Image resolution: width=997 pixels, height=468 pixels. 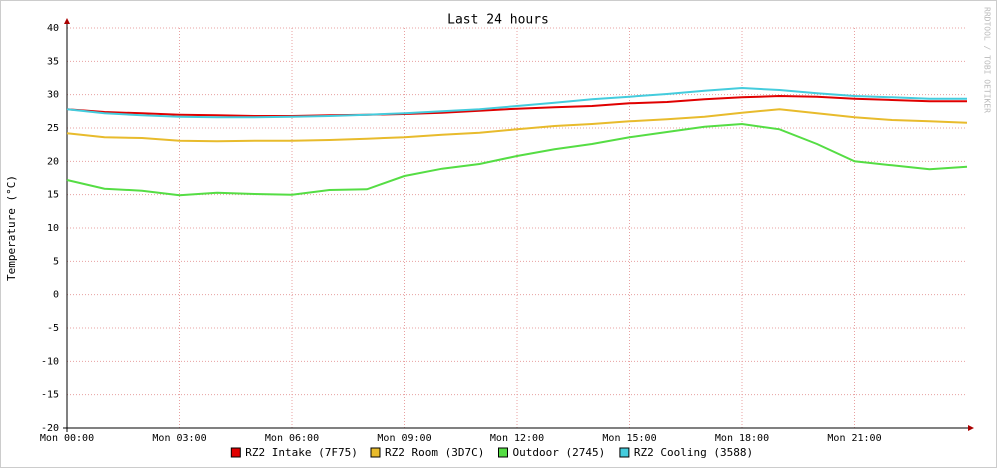 What do you see at coordinates (53, 328) in the screenshot?
I see `y-tick-label: -5` at bounding box center [53, 328].